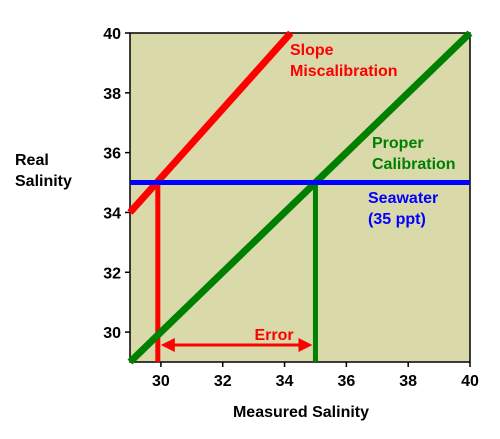  I want to click on y-tick-label: 40, so click(112, 34).